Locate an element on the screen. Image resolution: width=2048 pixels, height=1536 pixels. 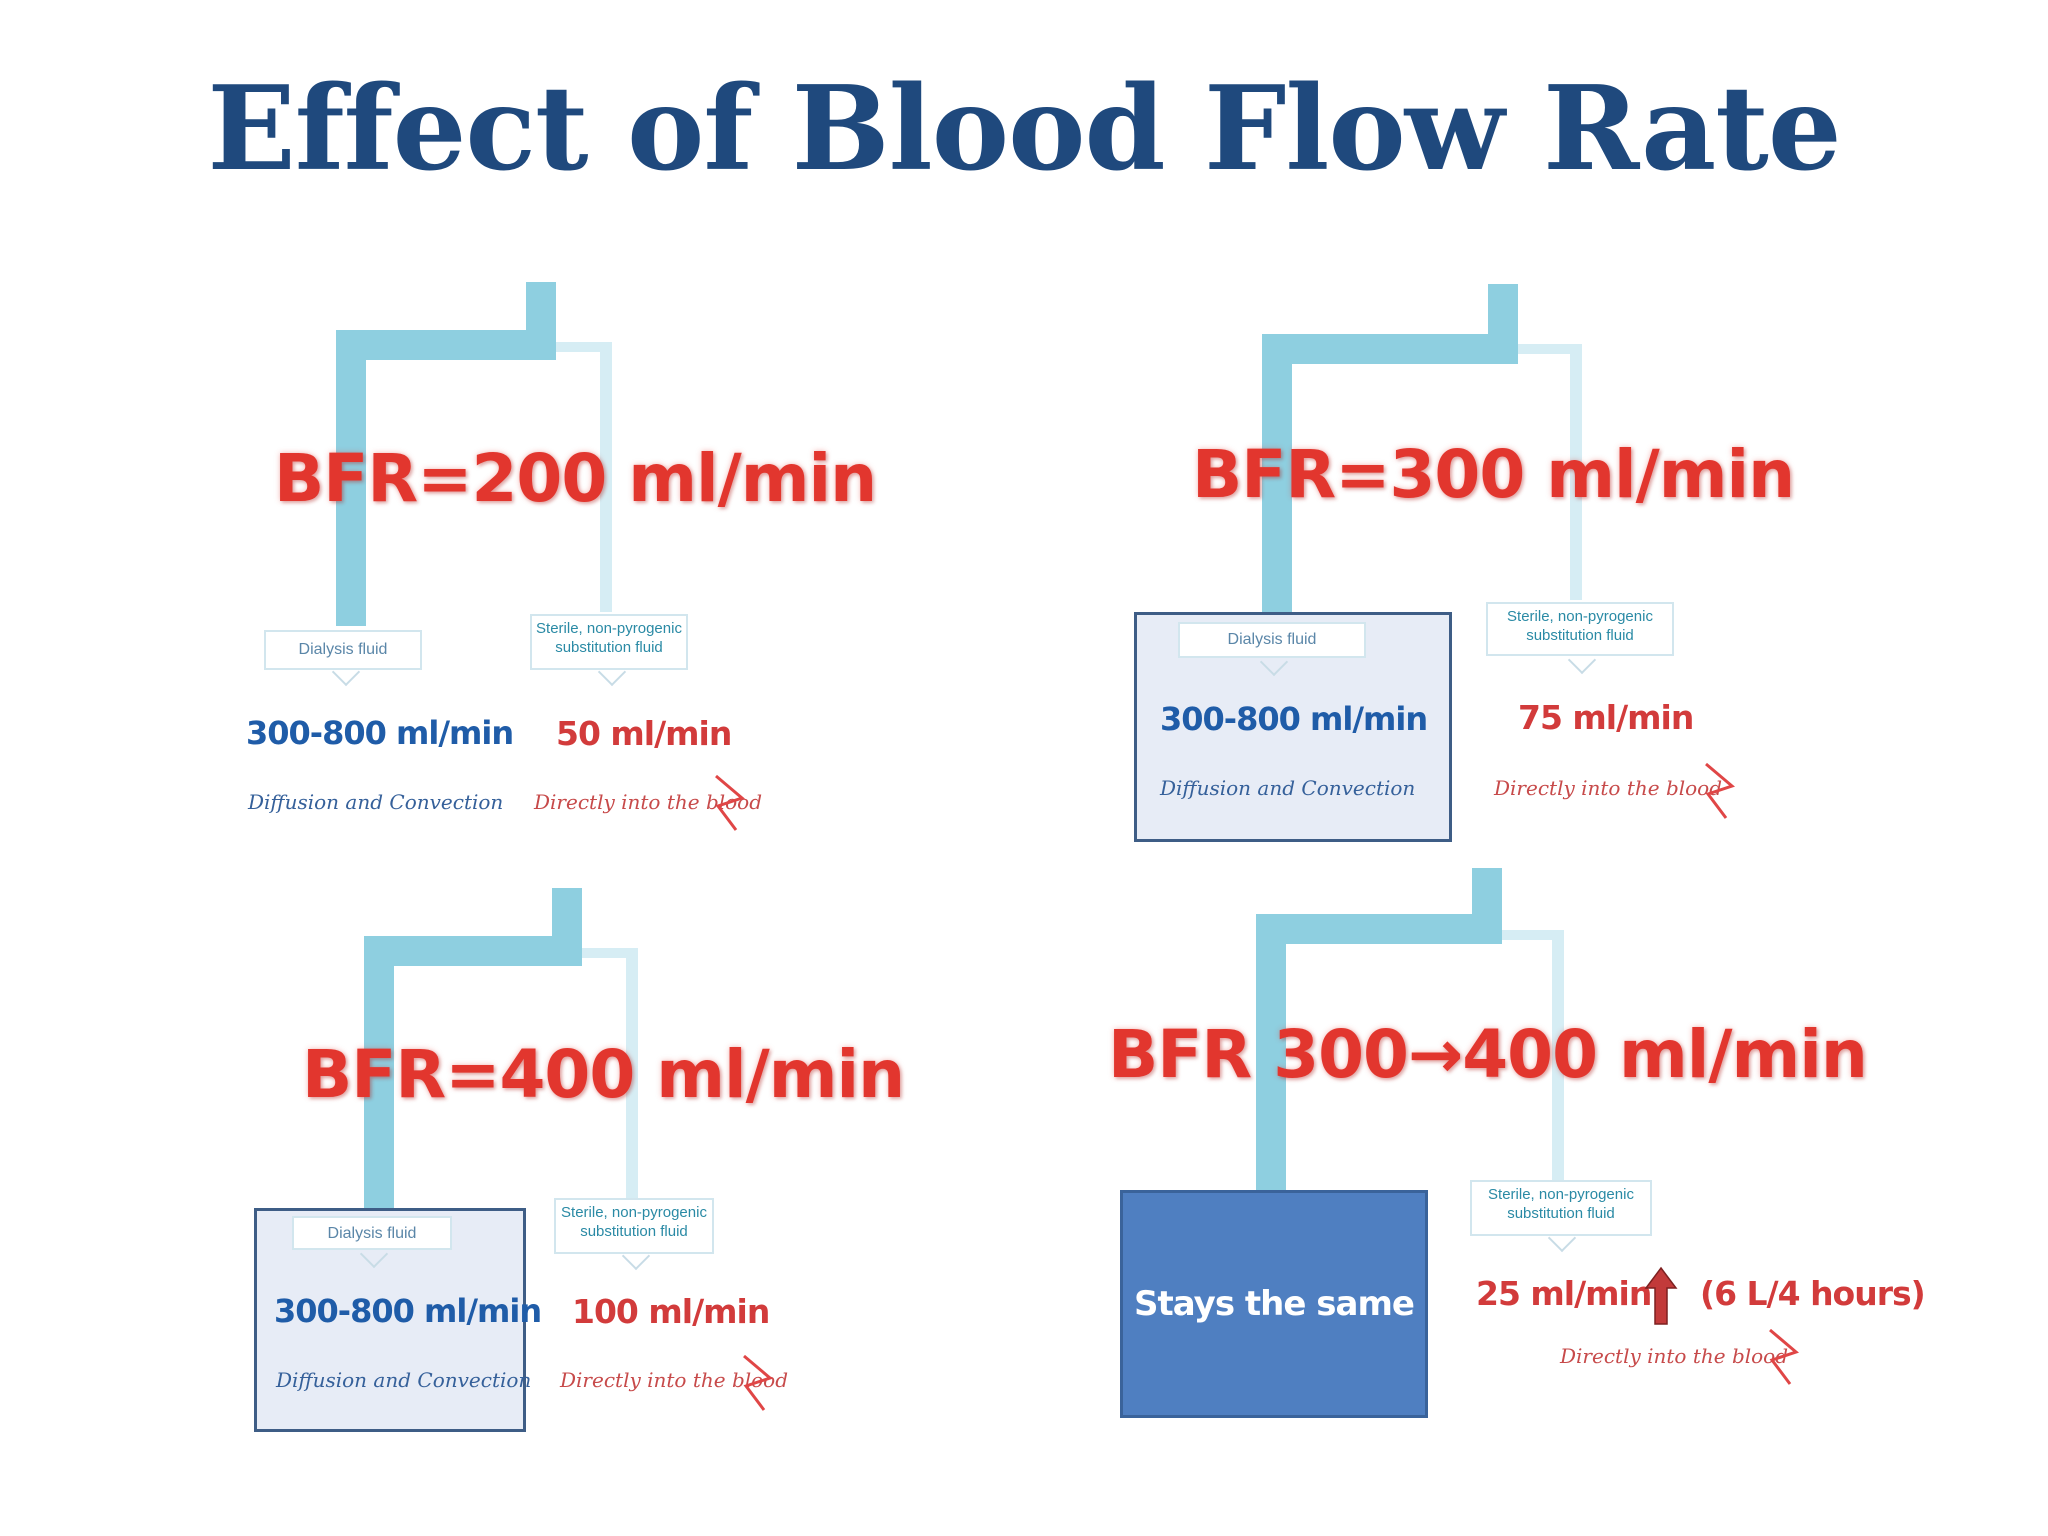
bfr-label: BFR=200 ml/min is located at coordinates (575, 478).